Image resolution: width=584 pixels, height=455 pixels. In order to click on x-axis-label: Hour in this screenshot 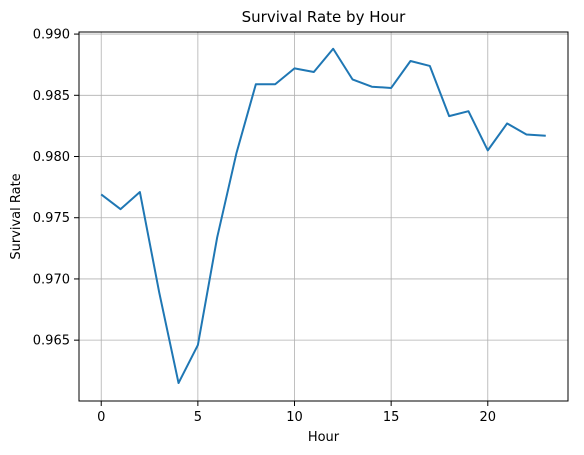, I will do `click(324, 437)`.